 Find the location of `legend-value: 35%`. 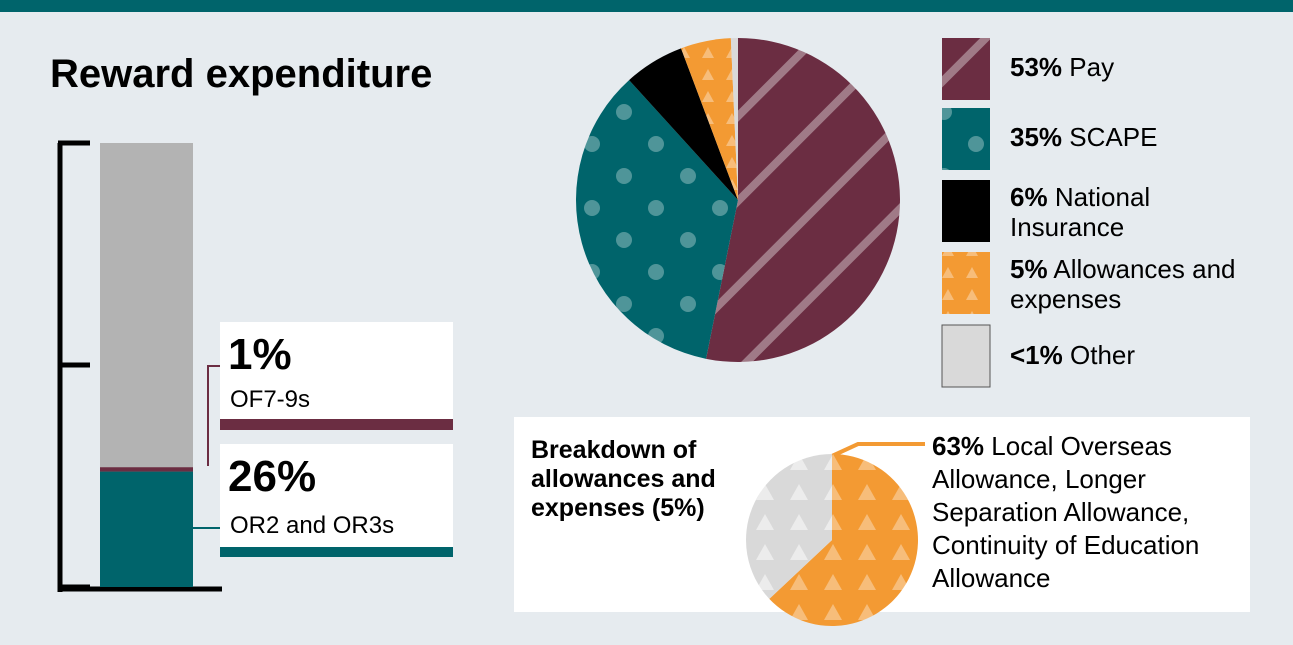

legend-value: 35% is located at coordinates (1036, 137).